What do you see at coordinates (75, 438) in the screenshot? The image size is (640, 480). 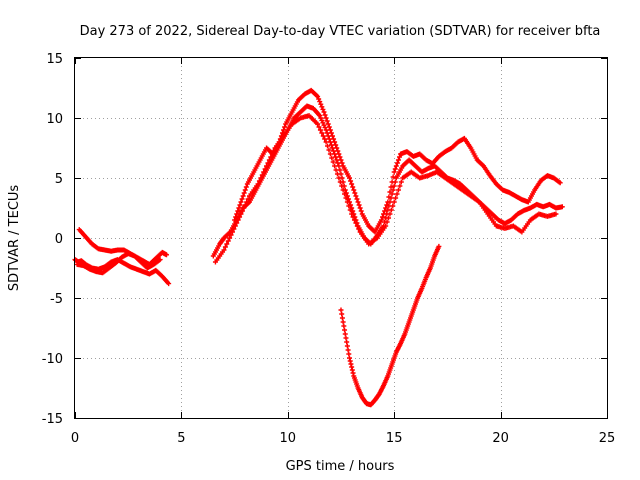 I see `x-tick-label: 0` at bounding box center [75, 438].